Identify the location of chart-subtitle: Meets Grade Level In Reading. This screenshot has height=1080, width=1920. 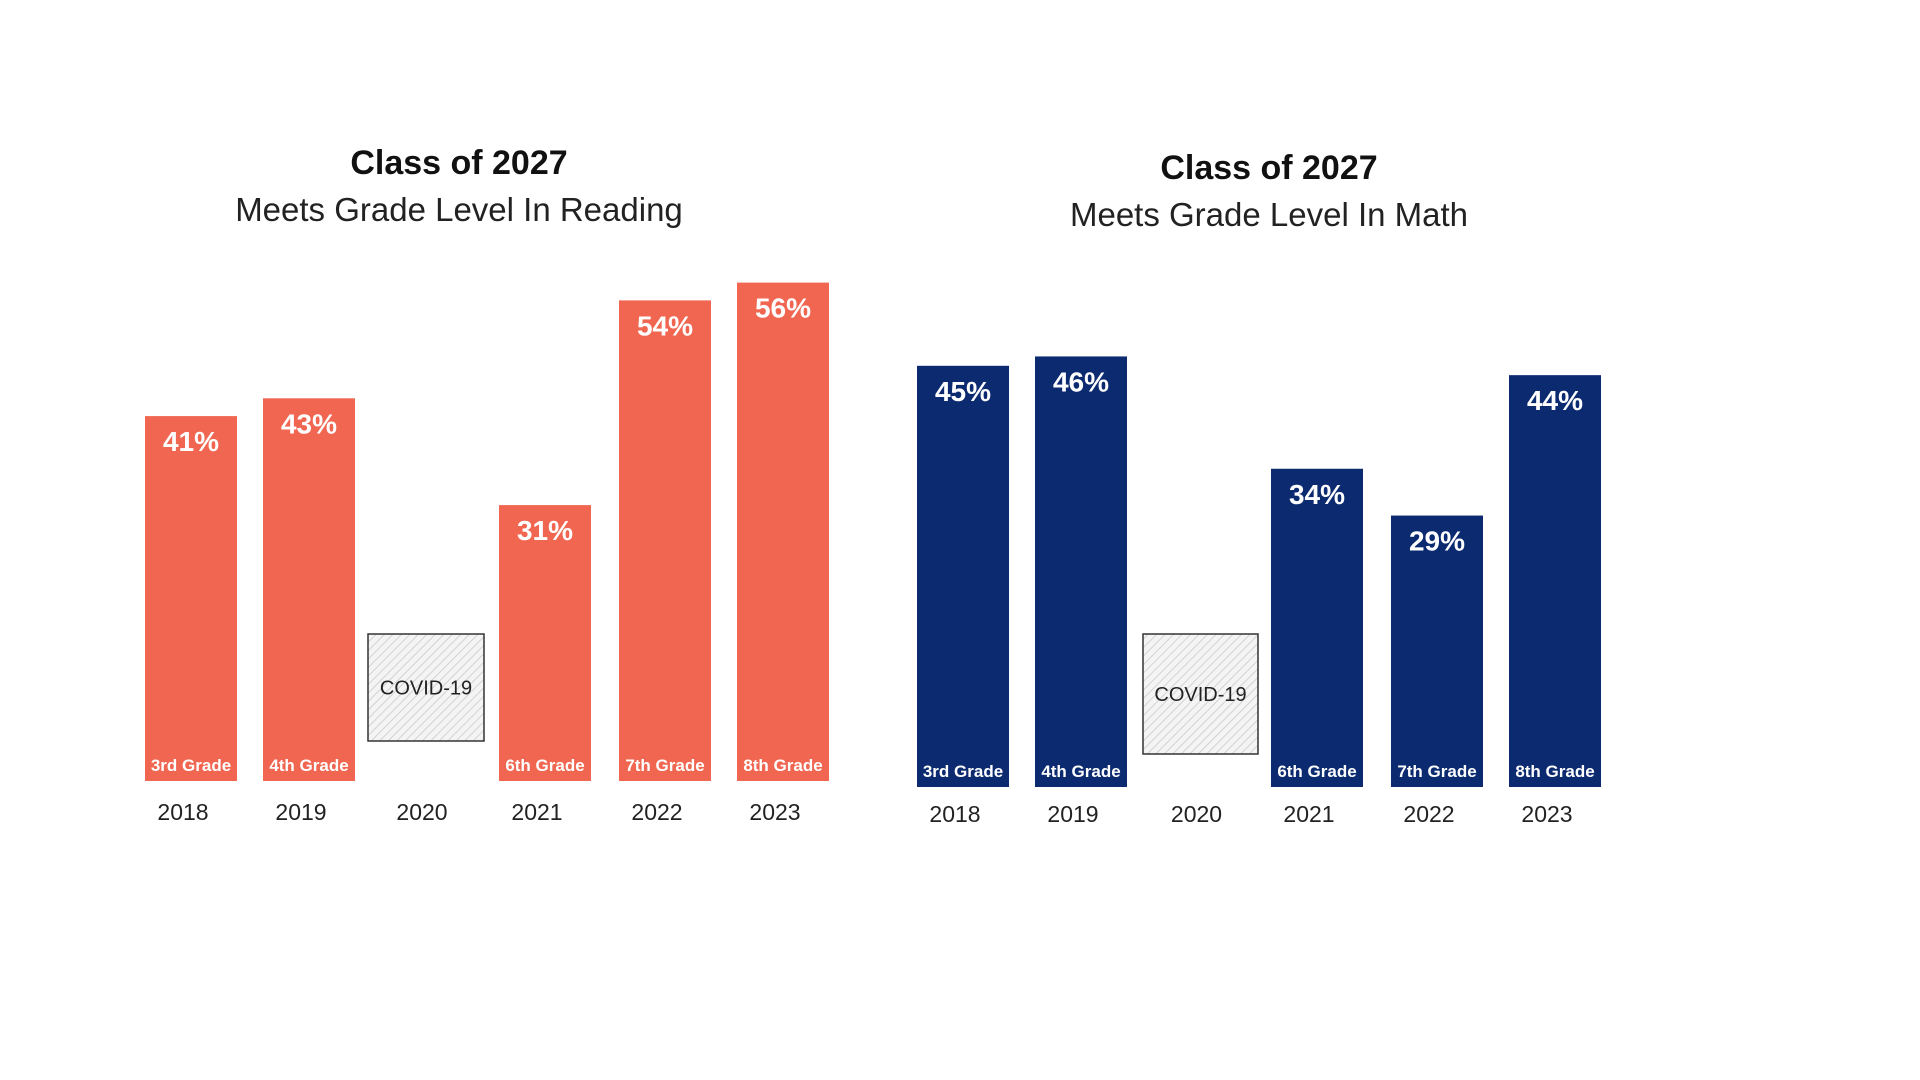
(459, 209).